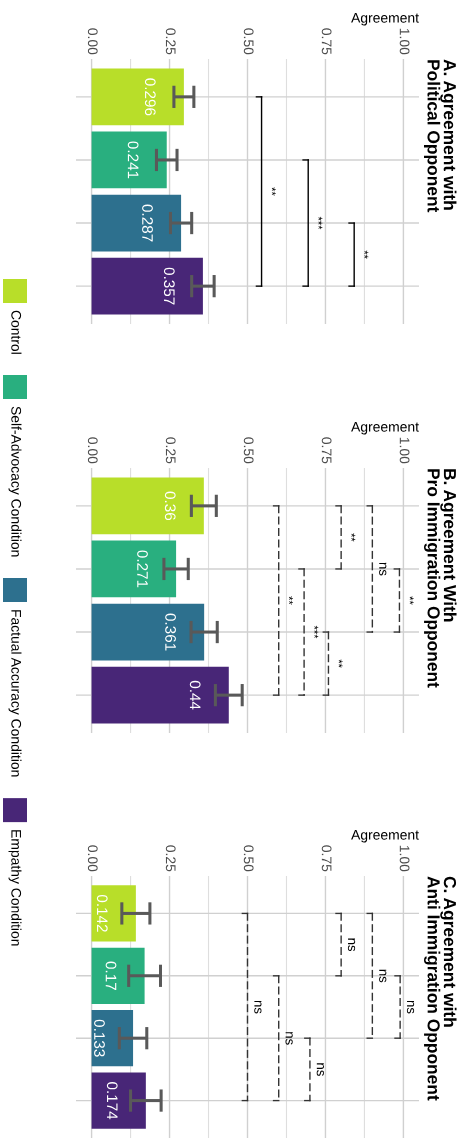 This screenshot has height=1139, width=475. Describe the element at coordinates (440, 136) in the screenshot. I see `text: A. Agreement with Political Opponent` at that location.